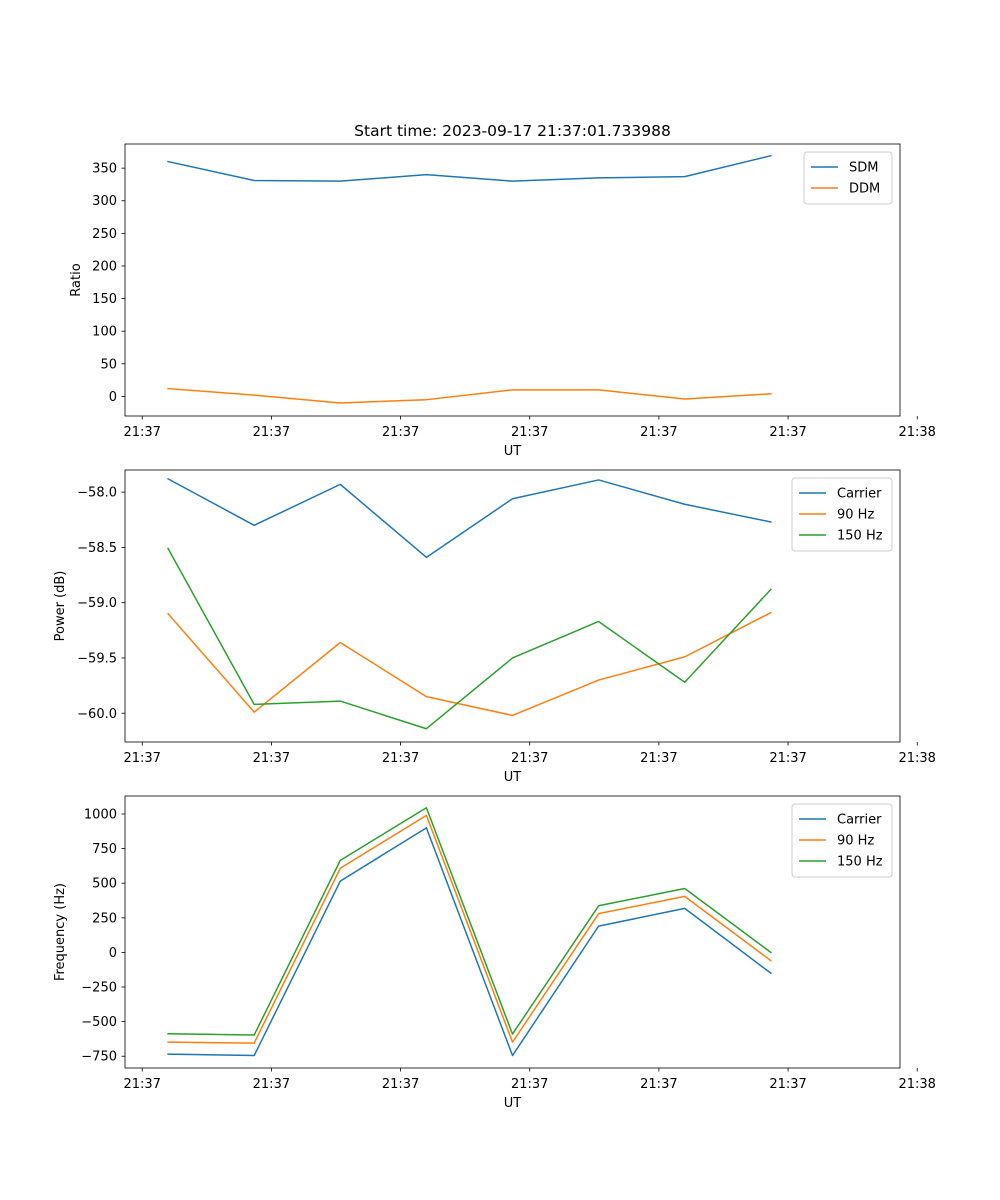  What do you see at coordinates (104, 884) in the screenshot?
I see `y-tick-label: 500` at bounding box center [104, 884].